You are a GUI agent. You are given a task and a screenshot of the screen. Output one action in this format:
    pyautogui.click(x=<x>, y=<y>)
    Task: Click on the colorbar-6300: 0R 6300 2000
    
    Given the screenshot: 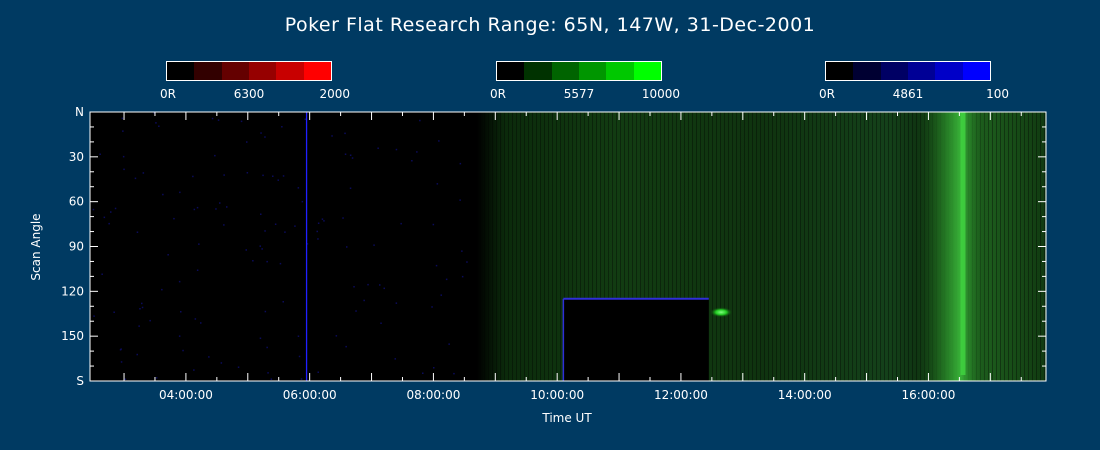 What is the action you would take?
    pyautogui.click(x=255, y=81)
    